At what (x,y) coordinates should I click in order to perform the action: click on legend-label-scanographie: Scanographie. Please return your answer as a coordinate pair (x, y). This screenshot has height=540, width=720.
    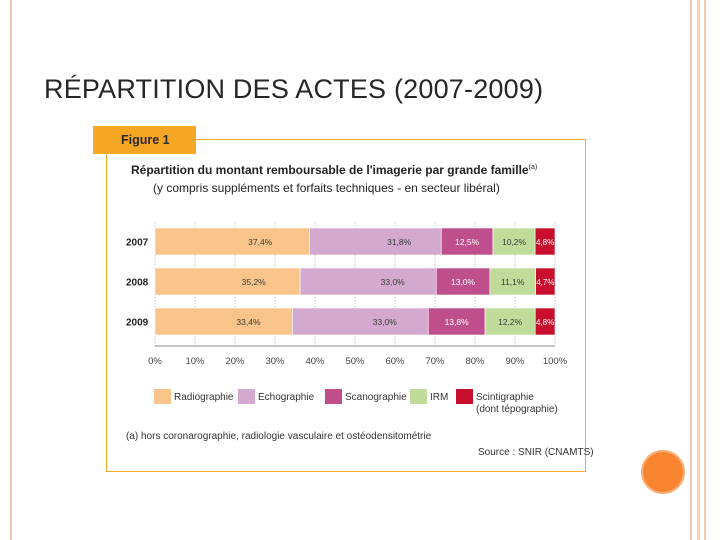
    Looking at the image, I should click on (376, 397).